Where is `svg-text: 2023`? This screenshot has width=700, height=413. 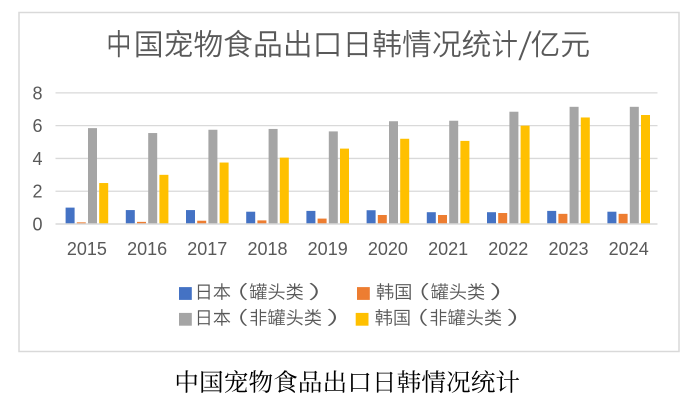
svg-text: 2023 is located at coordinates (568, 249).